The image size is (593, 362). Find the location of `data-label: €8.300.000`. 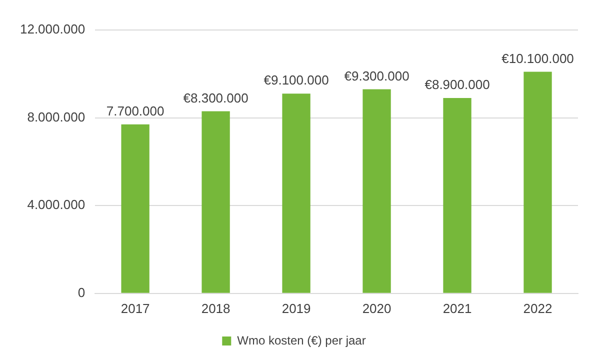

data-label: €8.300.000 is located at coordinates (215, 98).